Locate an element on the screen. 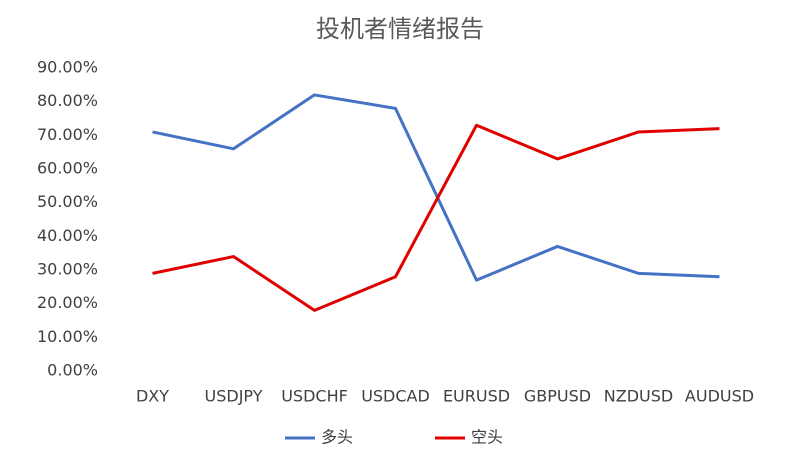 The height and width of the screenshot is (467, 801). y-tick-label: 50.00% is located at coordinates (67, 201).